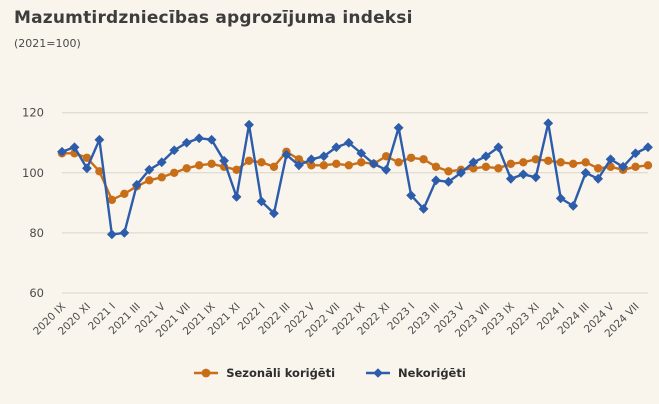 The width and height of the screenshot is (659, 404). Describe the element at coordinates (33, 203) in the screenshot. I see `y-axis-labels: 120 100 80 60` at that location.